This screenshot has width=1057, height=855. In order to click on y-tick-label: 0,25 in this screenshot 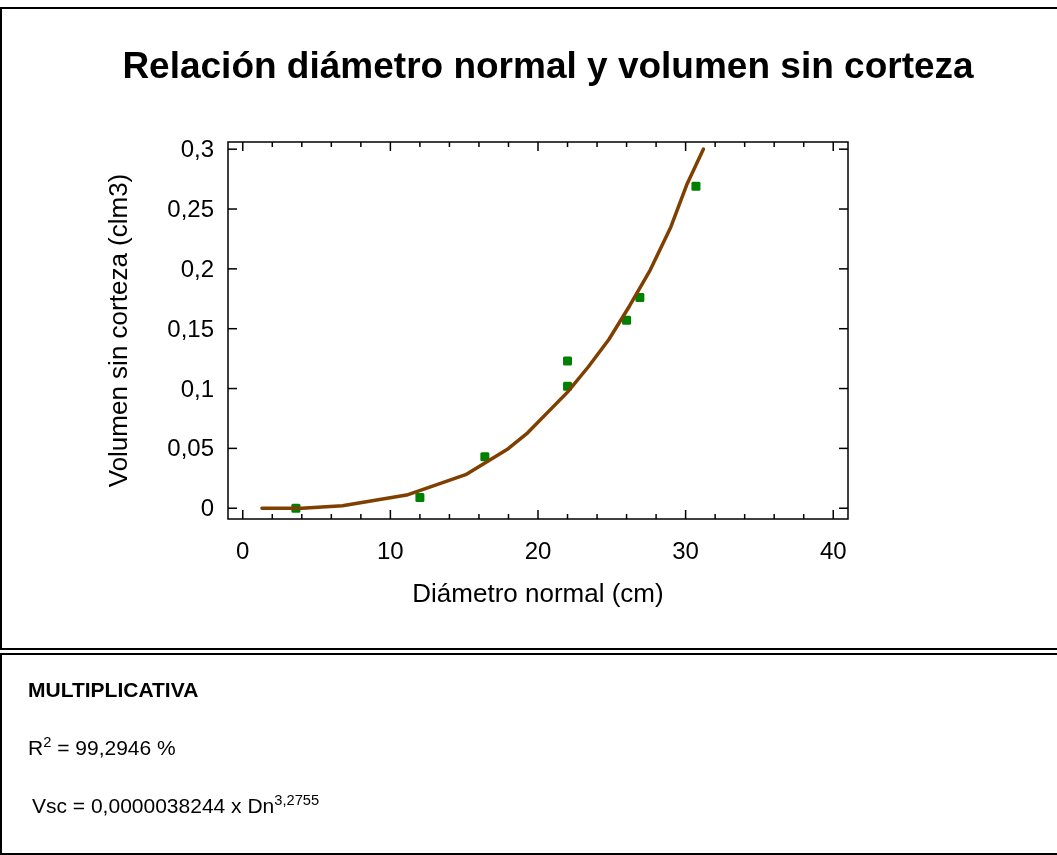, I will do `click(190, 209)`.